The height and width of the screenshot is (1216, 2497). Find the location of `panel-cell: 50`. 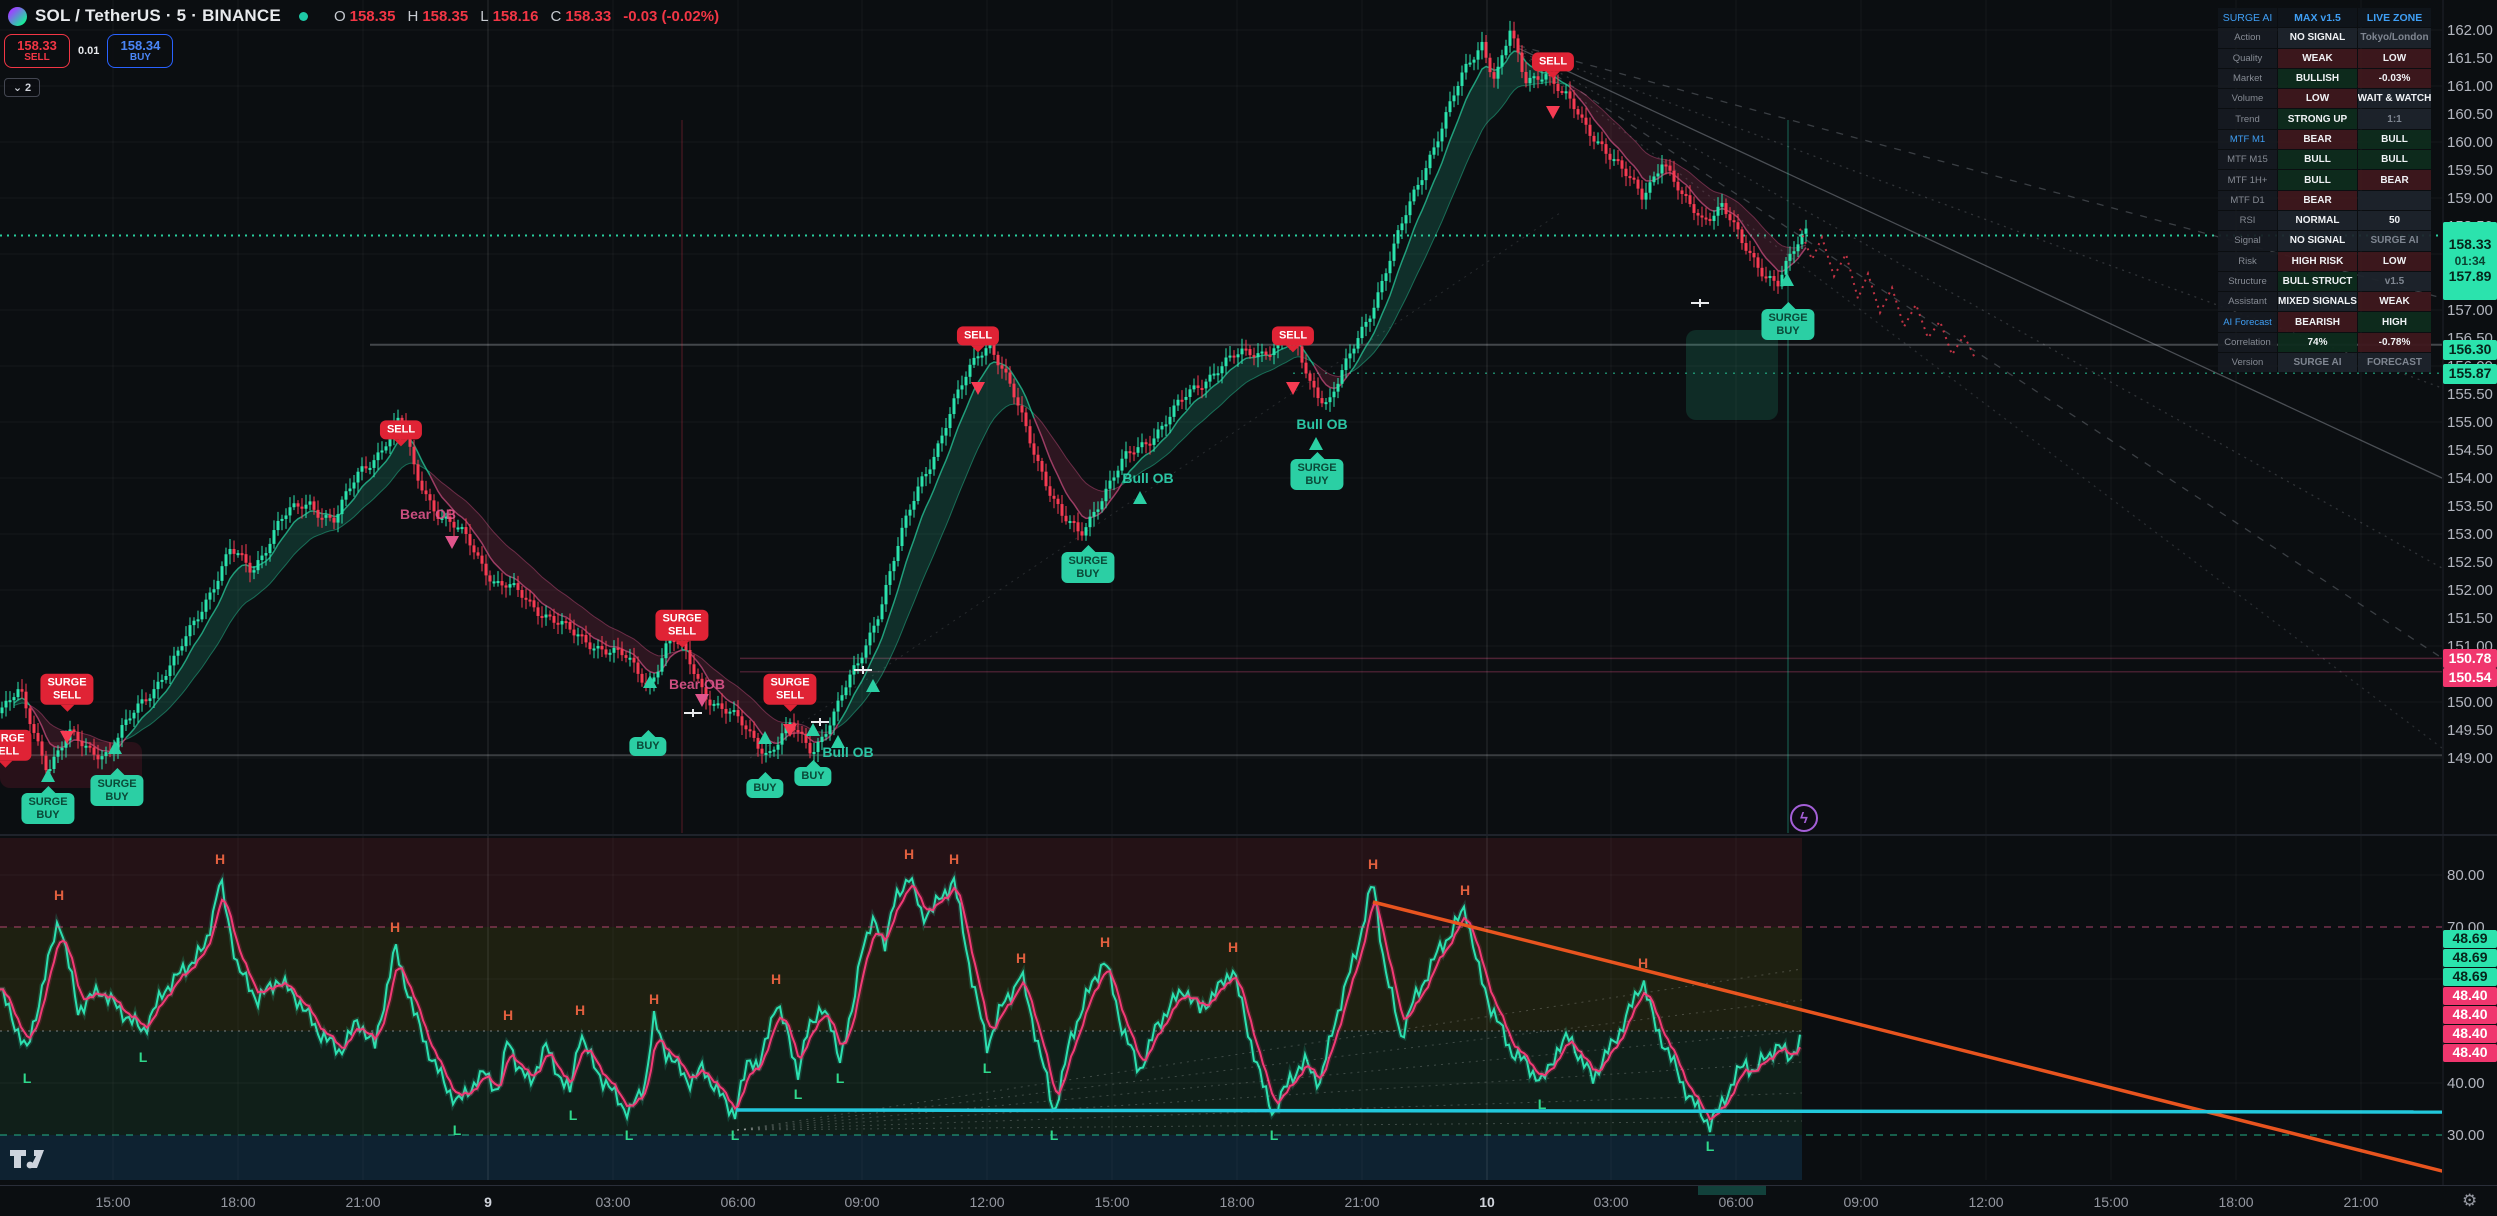

panel-cell: 50 is located at coordinates (2394, 220).